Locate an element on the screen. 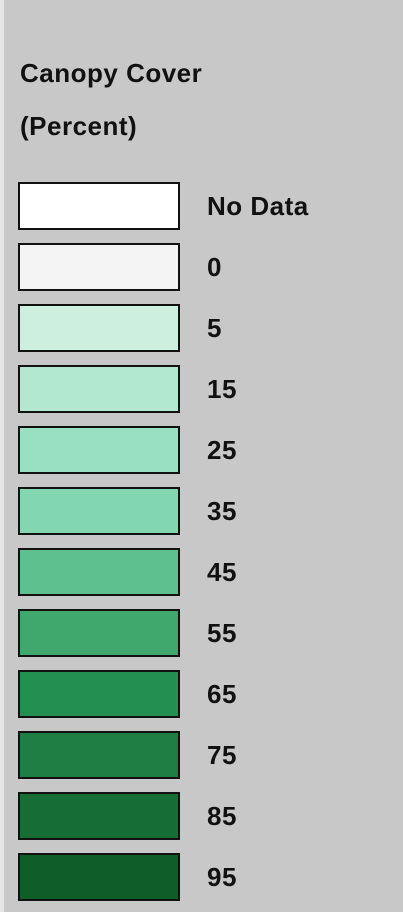 The image size is (403, 912). legend-label: 35 is located at coordinates (222, 511).